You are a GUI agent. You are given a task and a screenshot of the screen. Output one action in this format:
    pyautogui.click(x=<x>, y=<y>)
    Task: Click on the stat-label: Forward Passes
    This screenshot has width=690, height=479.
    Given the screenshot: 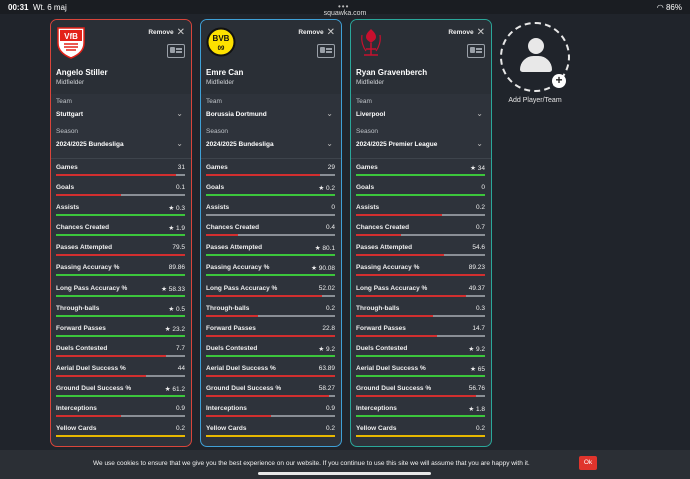 What is the action you would take?
    pyautogui.click(x=231, y=328)
    